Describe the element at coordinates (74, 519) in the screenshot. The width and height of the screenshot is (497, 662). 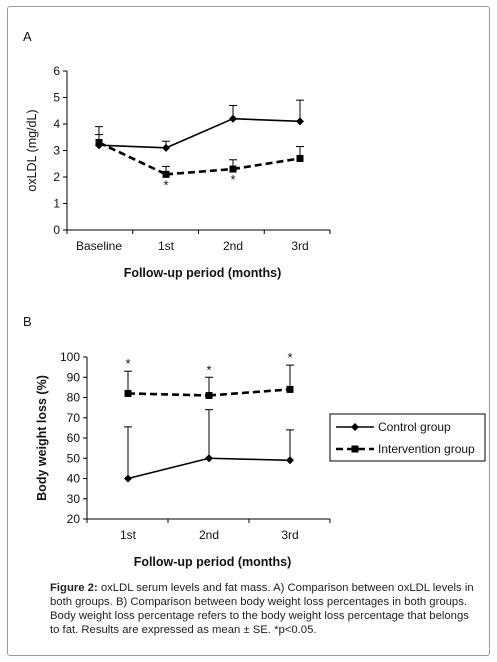
I see `panel-b-y-tick-label: 20` at that location.